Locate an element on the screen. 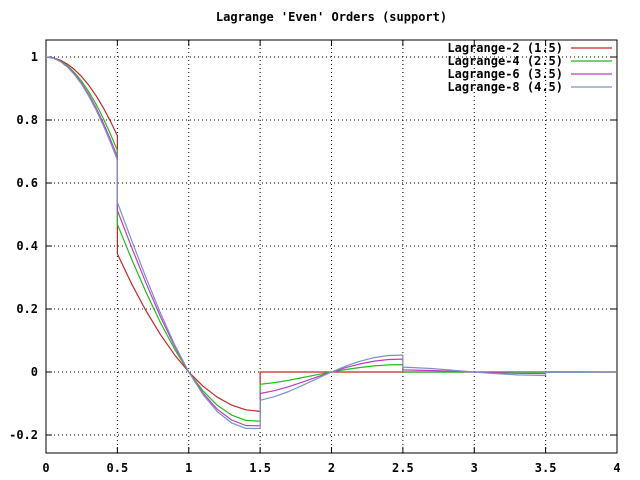 The width and height of the screenshot is (640, 480). y-tick-label: 0.6 is located at coordinates (27, 183).